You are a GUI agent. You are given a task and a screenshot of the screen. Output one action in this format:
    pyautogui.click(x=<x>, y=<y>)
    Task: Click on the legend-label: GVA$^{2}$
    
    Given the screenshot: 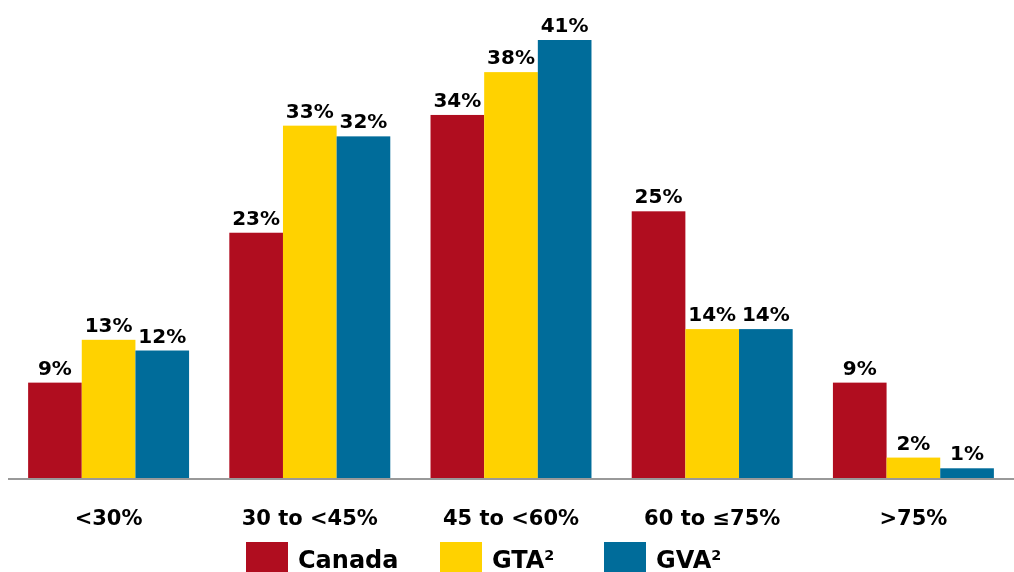 What is the action you would take?
    pyautogui.click(x=689, y=559)
    